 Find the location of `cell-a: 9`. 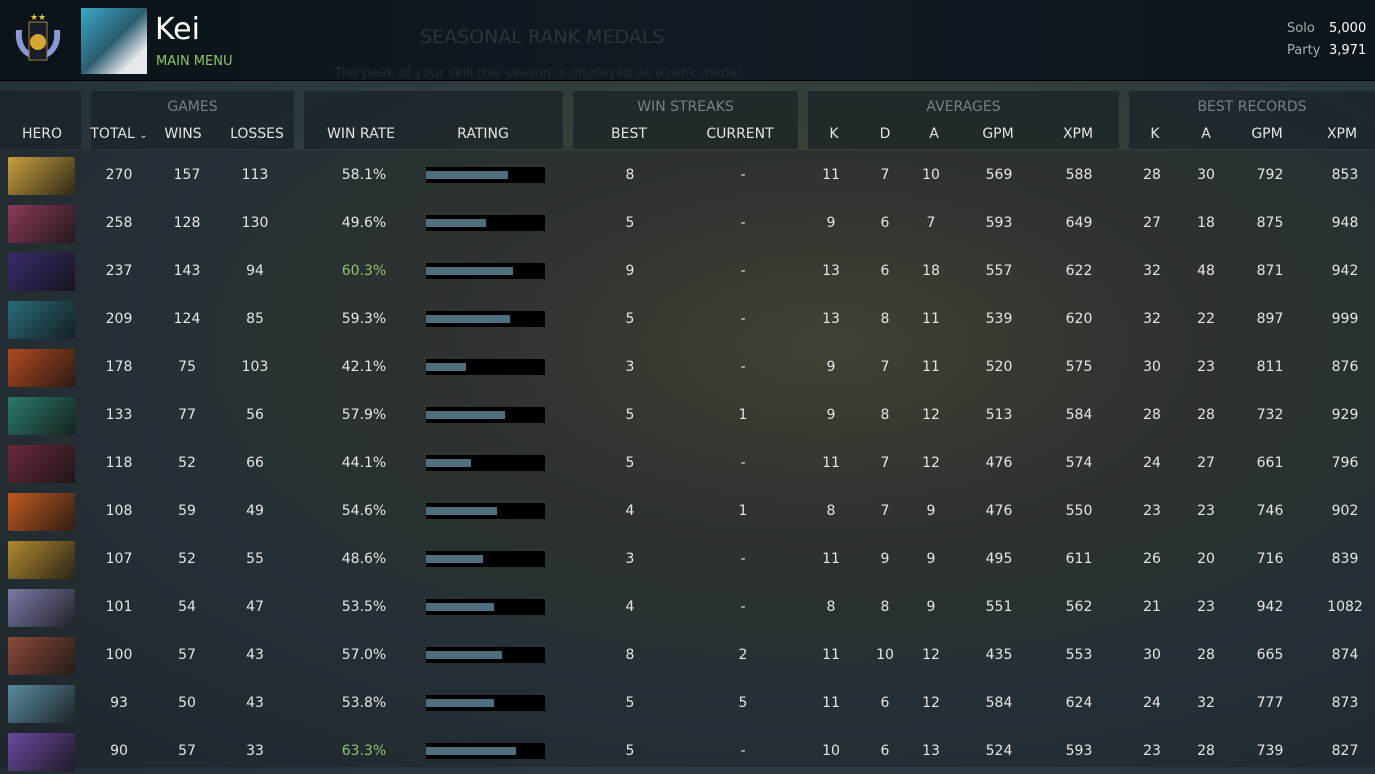

cell-a: 9 is located at coordinates (931, 559).